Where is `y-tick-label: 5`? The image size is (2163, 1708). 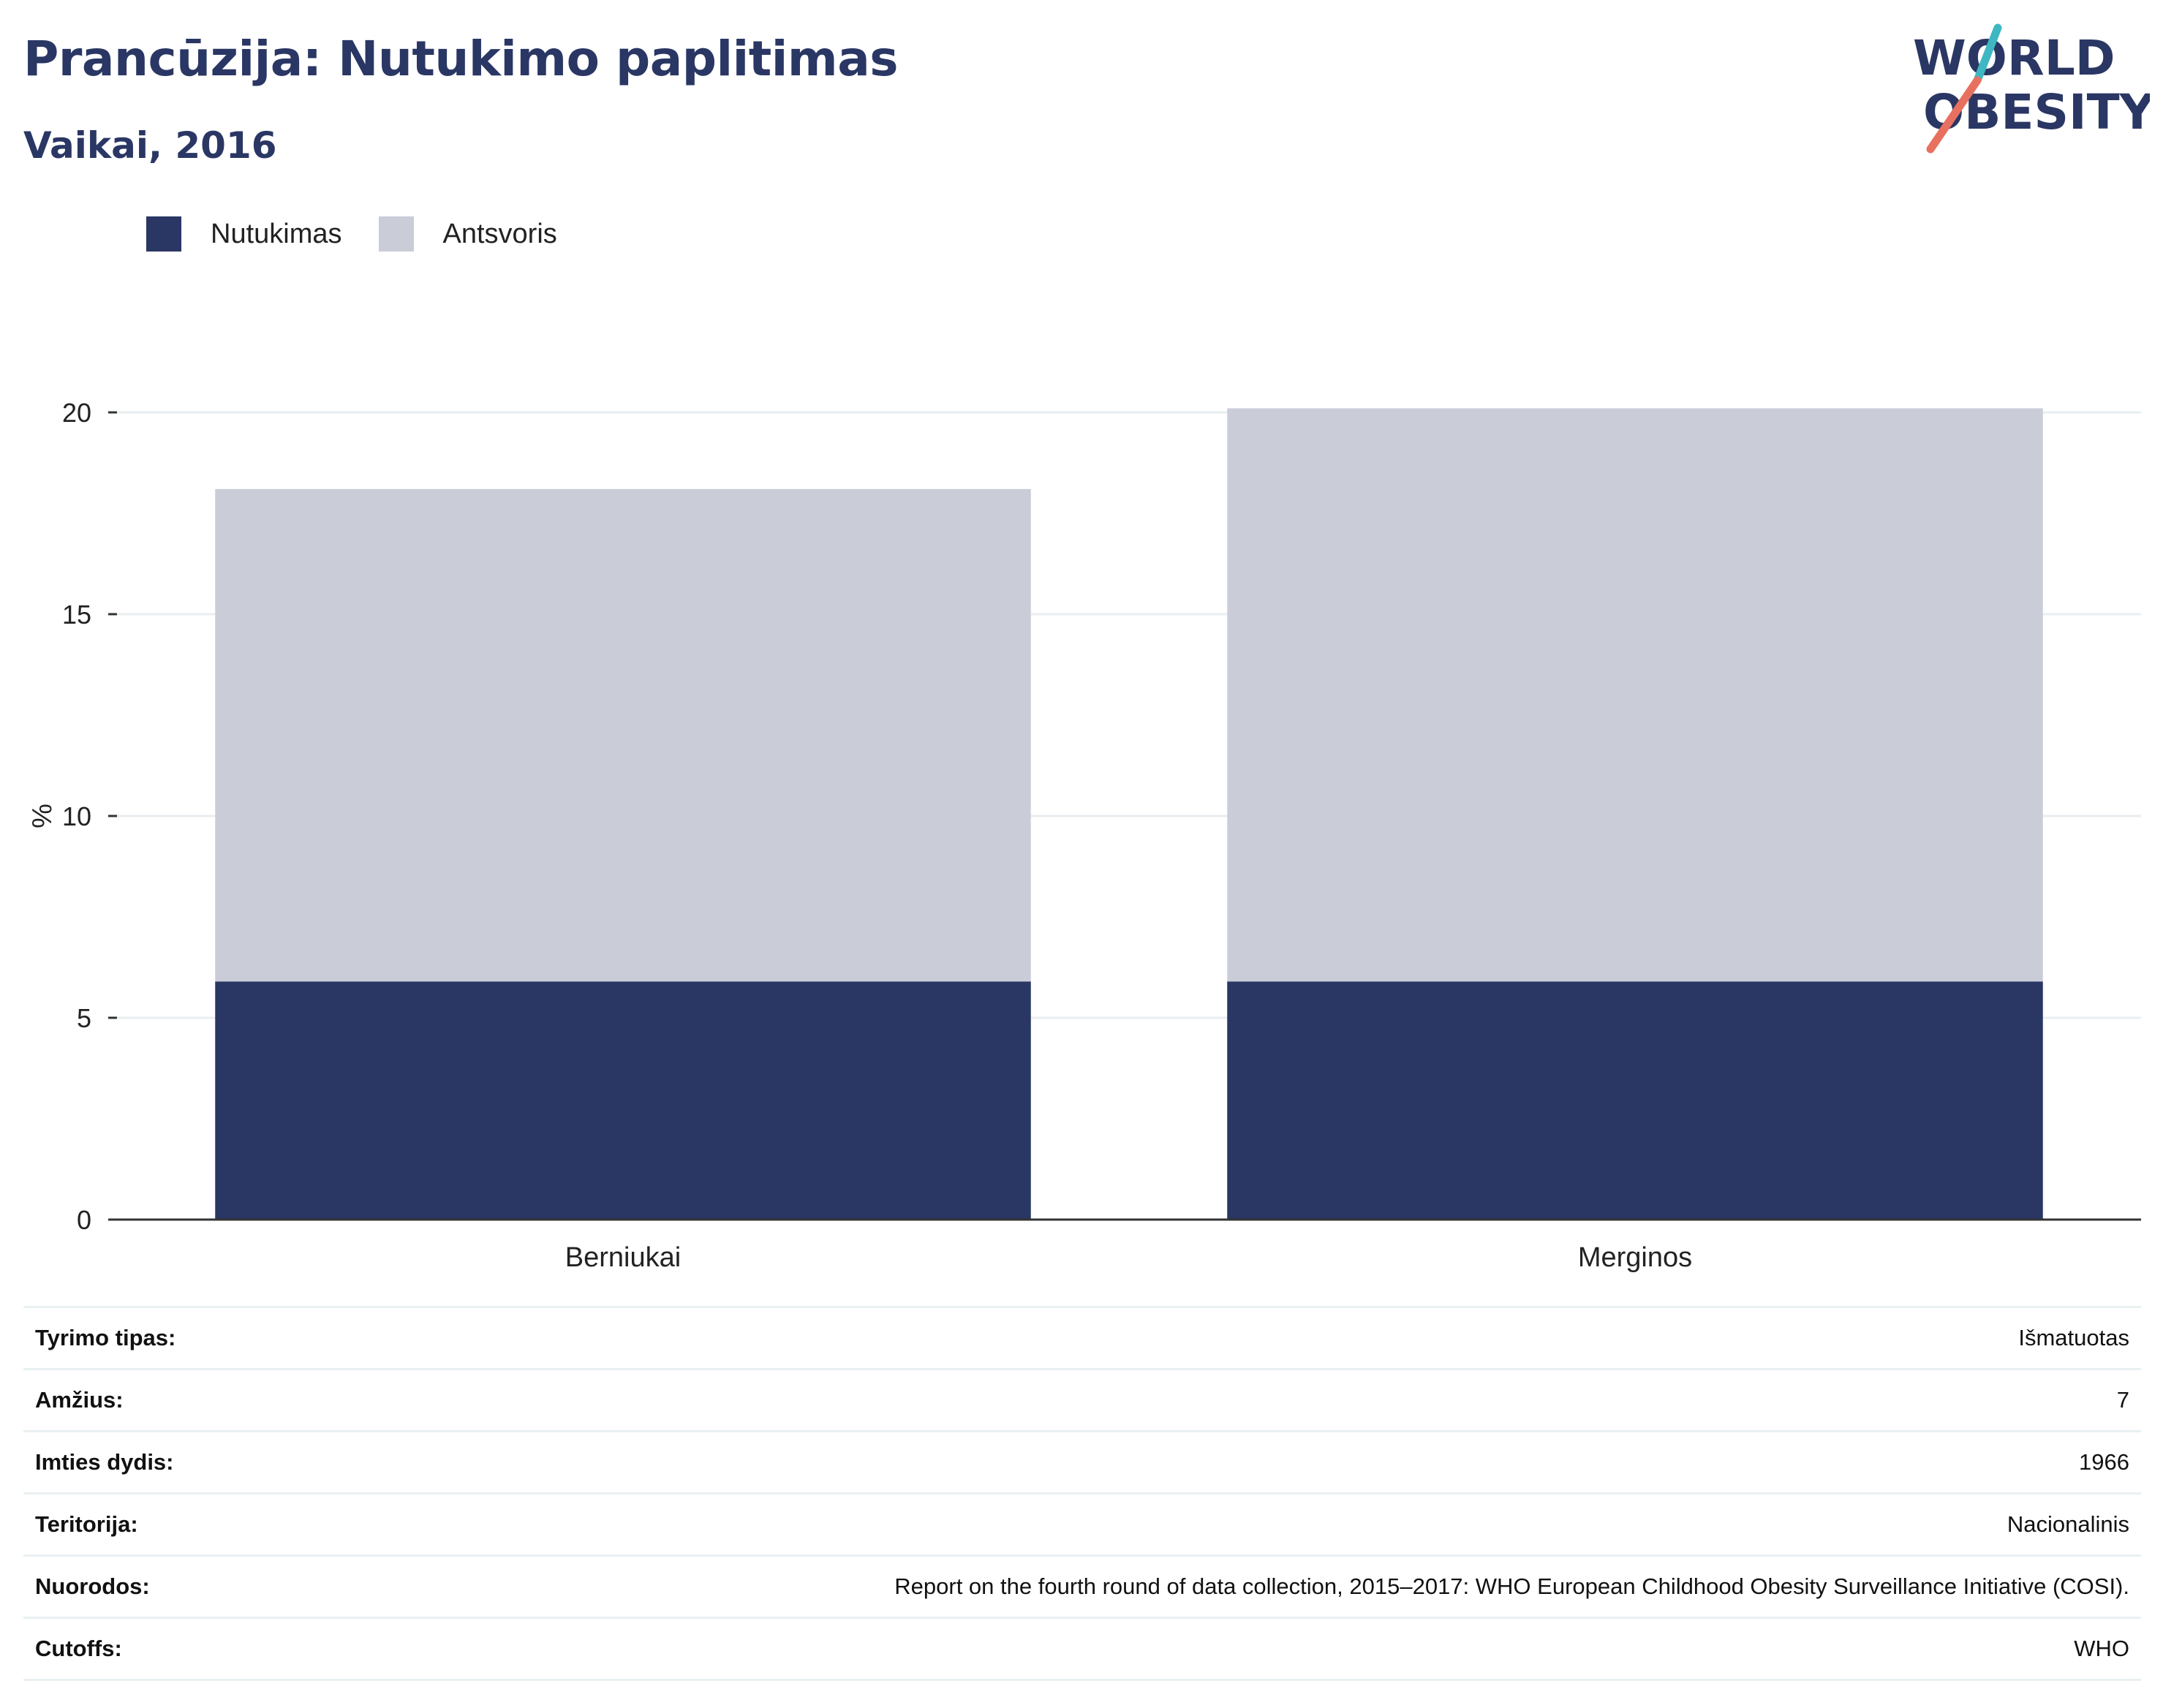
y-tick-label: 5 is located at coordinates (84, 1018).